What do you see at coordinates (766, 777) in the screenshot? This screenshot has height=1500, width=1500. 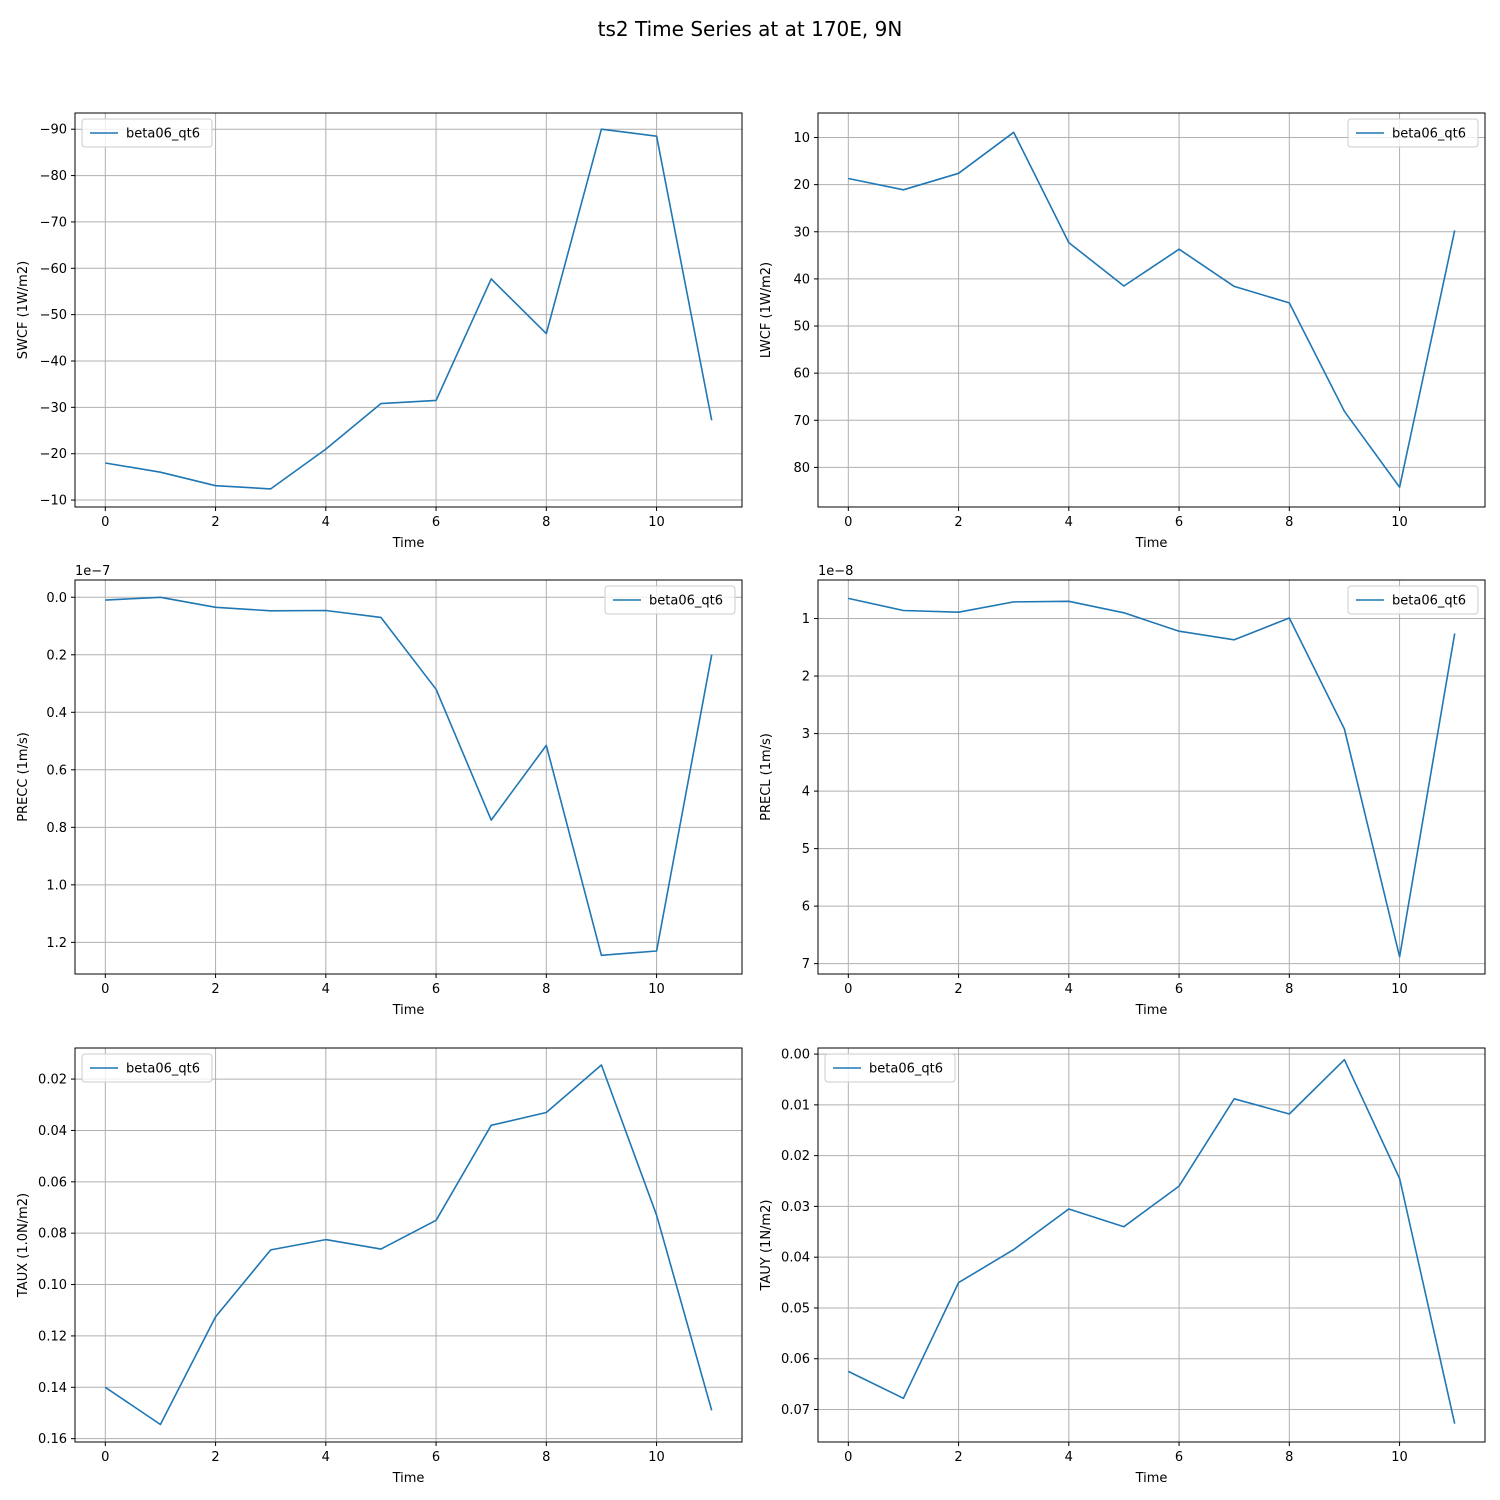 I see `y-axis-label: PRECL (1m/s)` at bounding box center [766, 777].